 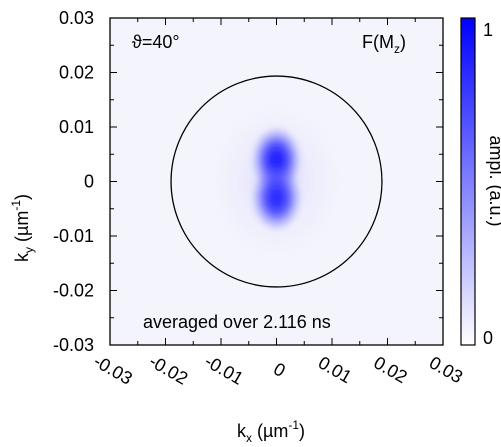 I want to click on heatmap-layer, so click(x=276, y=181).